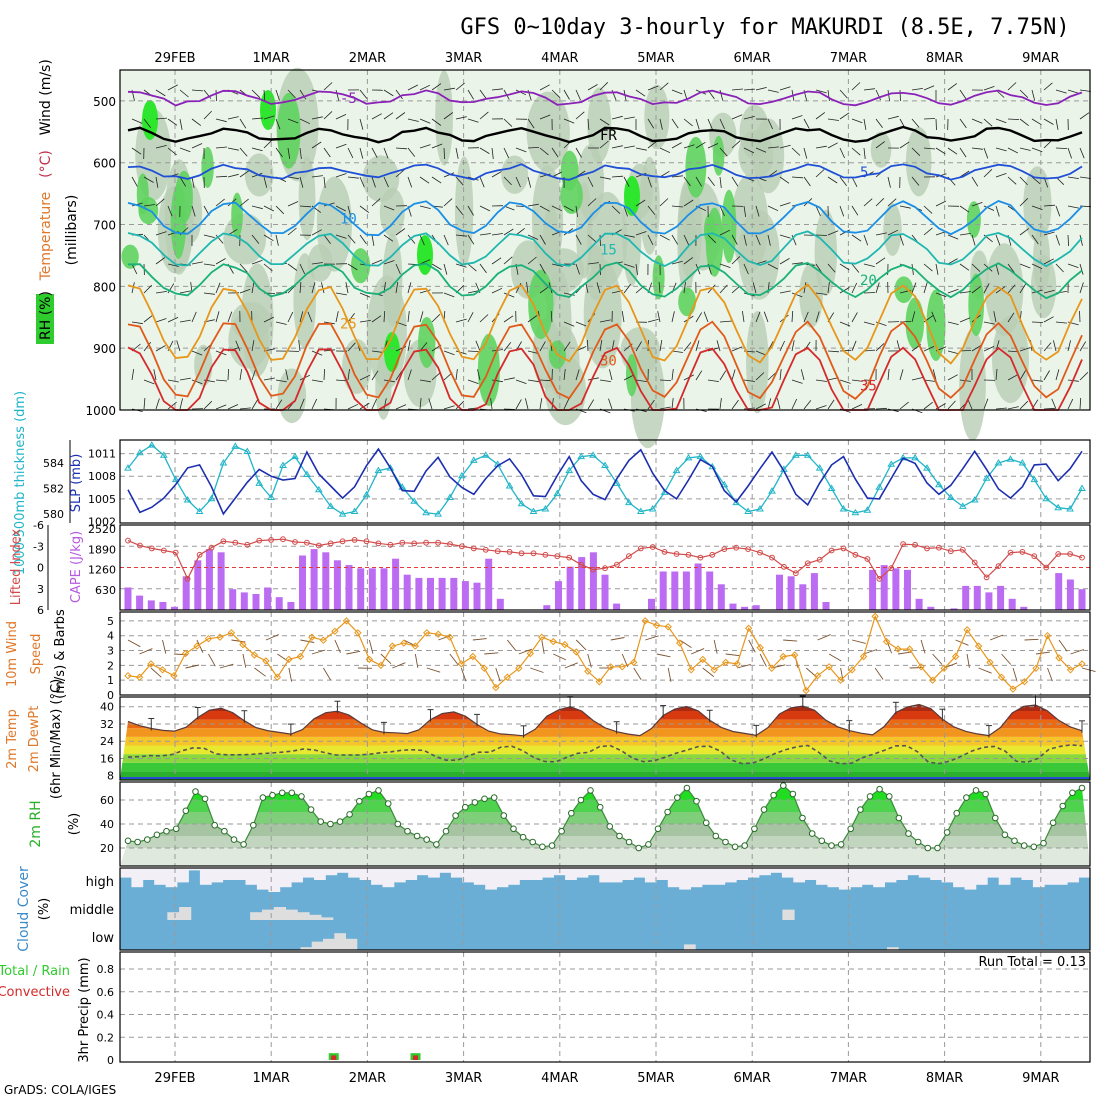 This screenshot has width=1100, height=1100. What do you see at coordinates (76, 483) in the screenshot?
I see `slp-ylabel: SLP (mb)` at bounding box center [76, 483].